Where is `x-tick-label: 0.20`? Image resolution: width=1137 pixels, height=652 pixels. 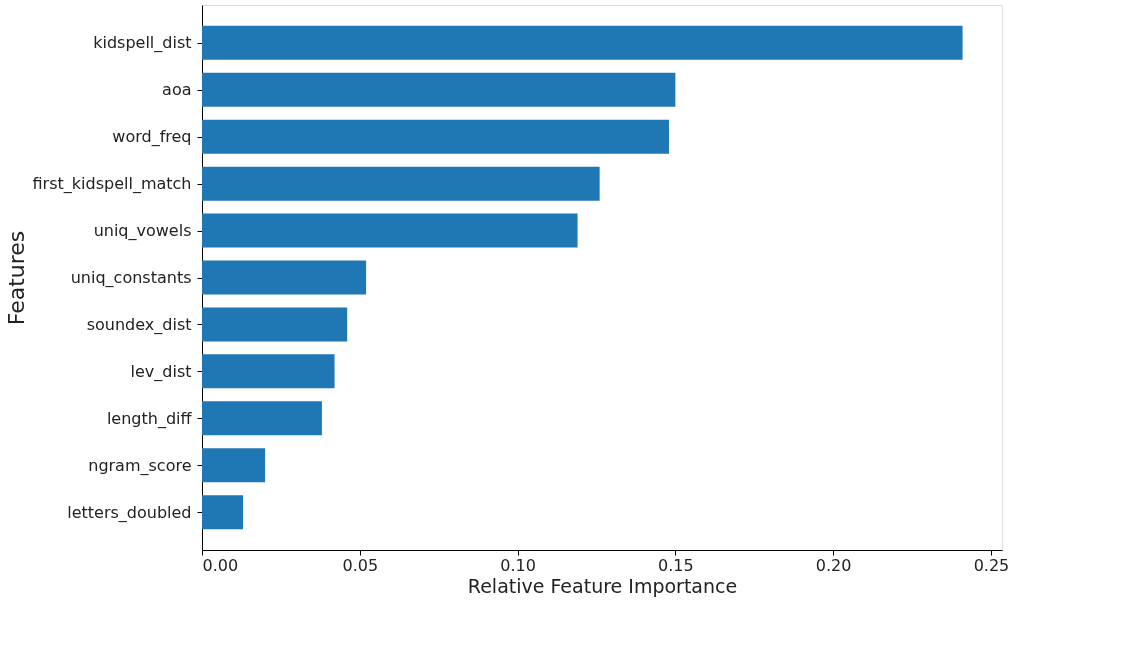 x-tick-label: 0.20 is located at coordinates (833, 565).